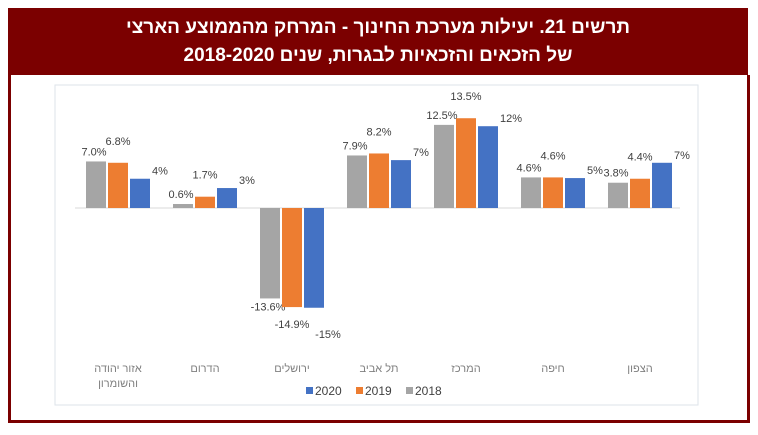 The height and width of the screenshot is (435, 758). I want to click on category-label: אזור יהודה, so click(118, 369).